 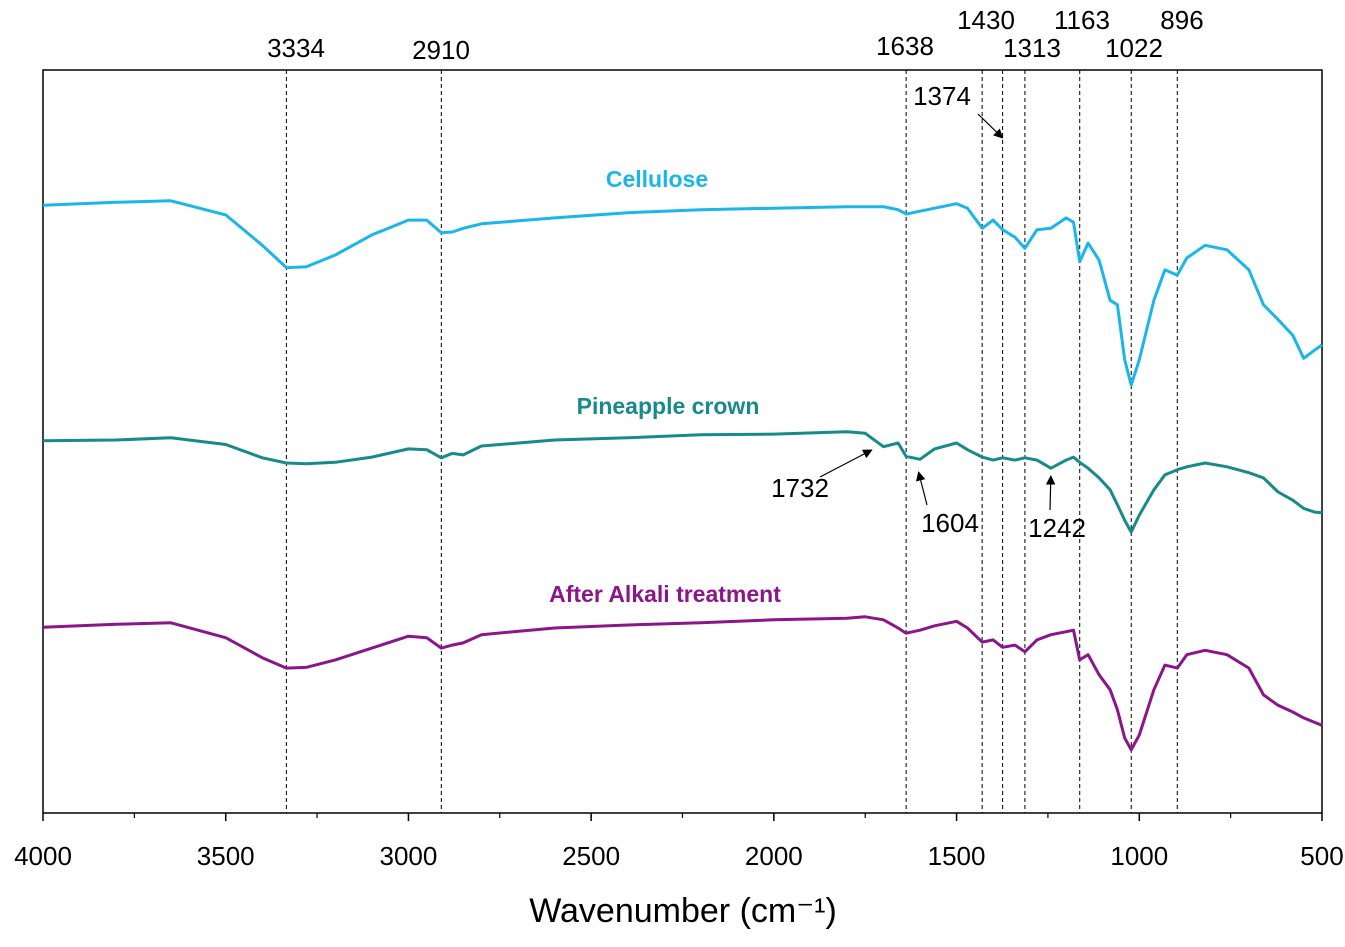 I want to click on x-tick-label: 4000, so click(x=43, y=856).